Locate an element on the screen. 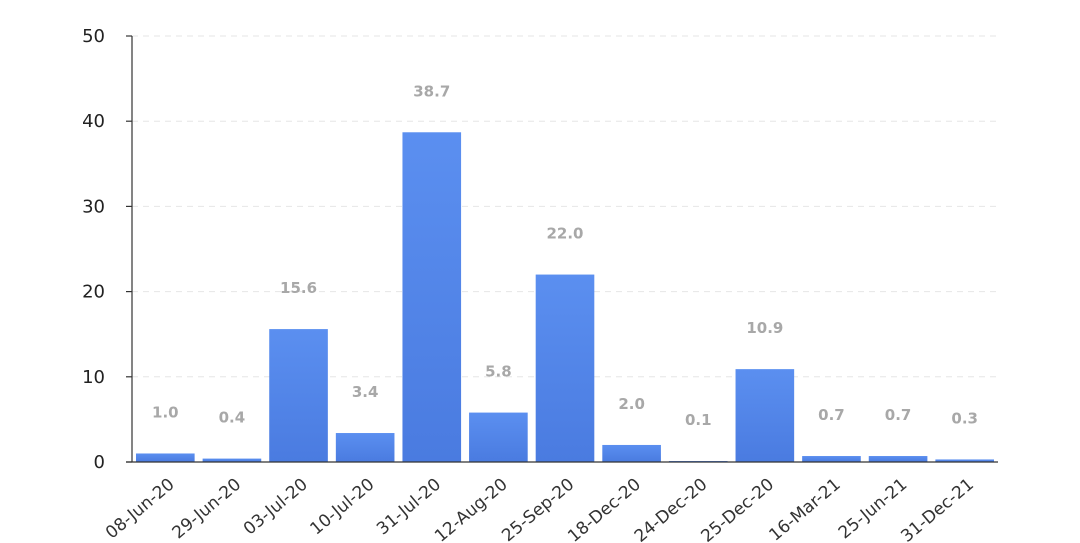  data-label: 2.0 is located at coordinates (631, 404).